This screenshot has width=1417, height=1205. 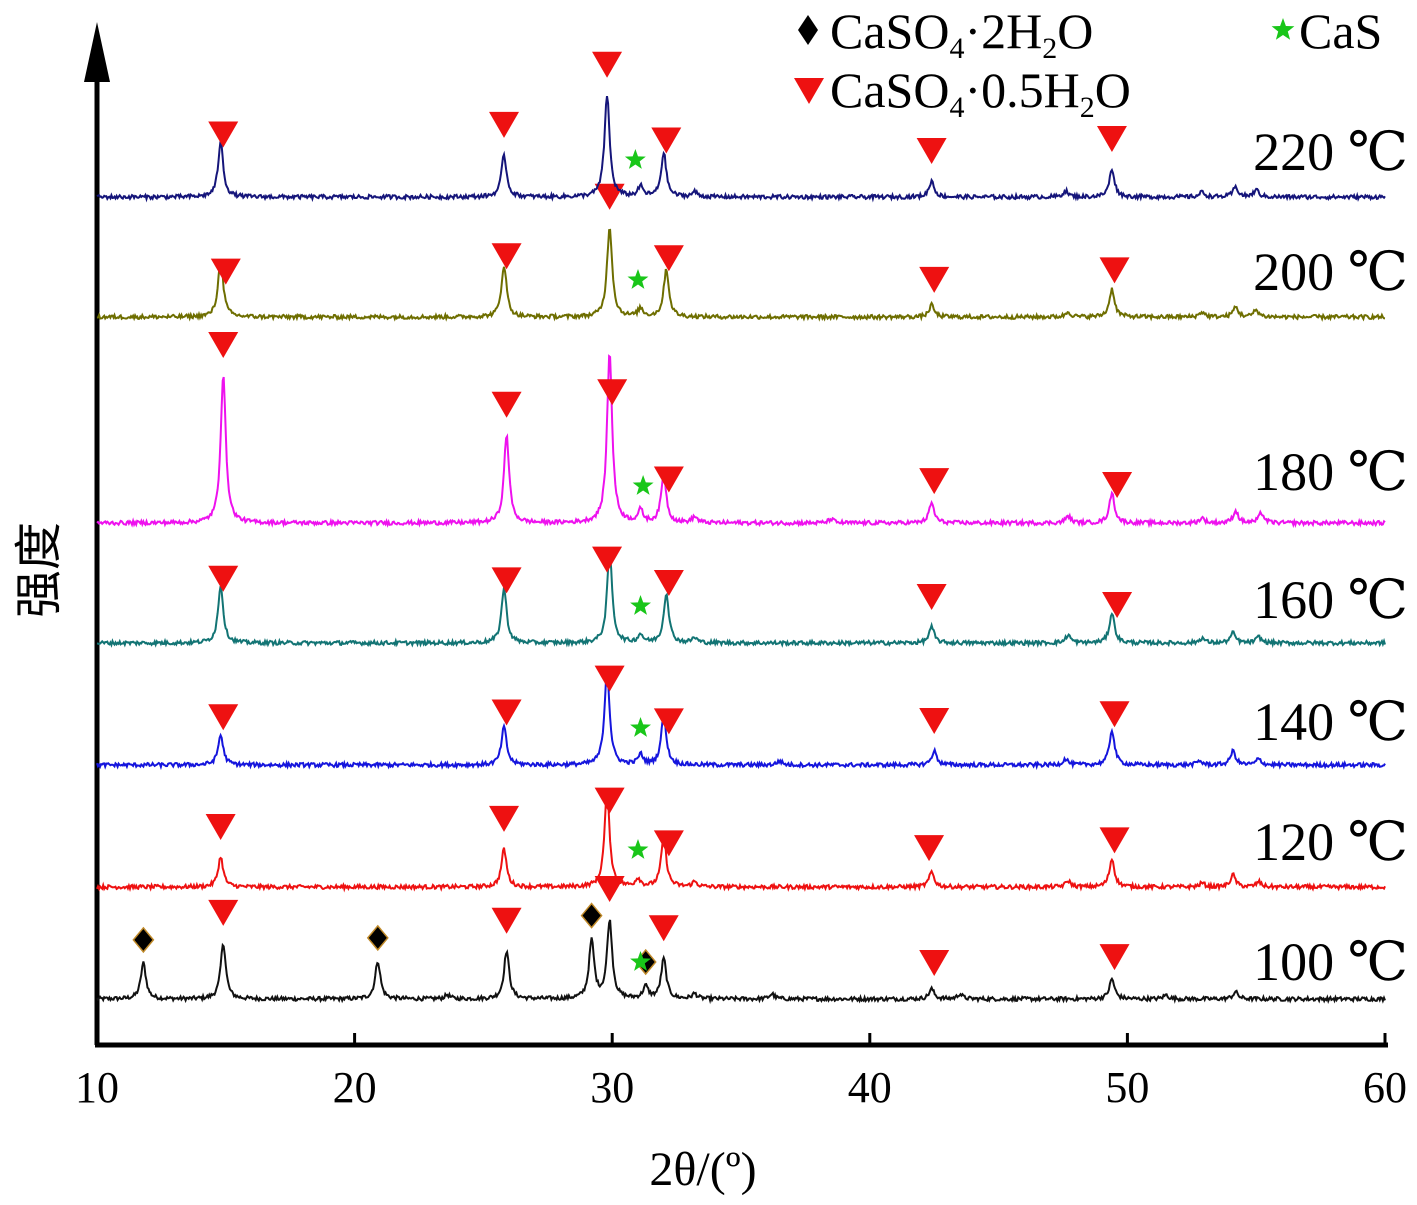 I want to click on x-tick-label: 40, so click(x=870, y=1087).